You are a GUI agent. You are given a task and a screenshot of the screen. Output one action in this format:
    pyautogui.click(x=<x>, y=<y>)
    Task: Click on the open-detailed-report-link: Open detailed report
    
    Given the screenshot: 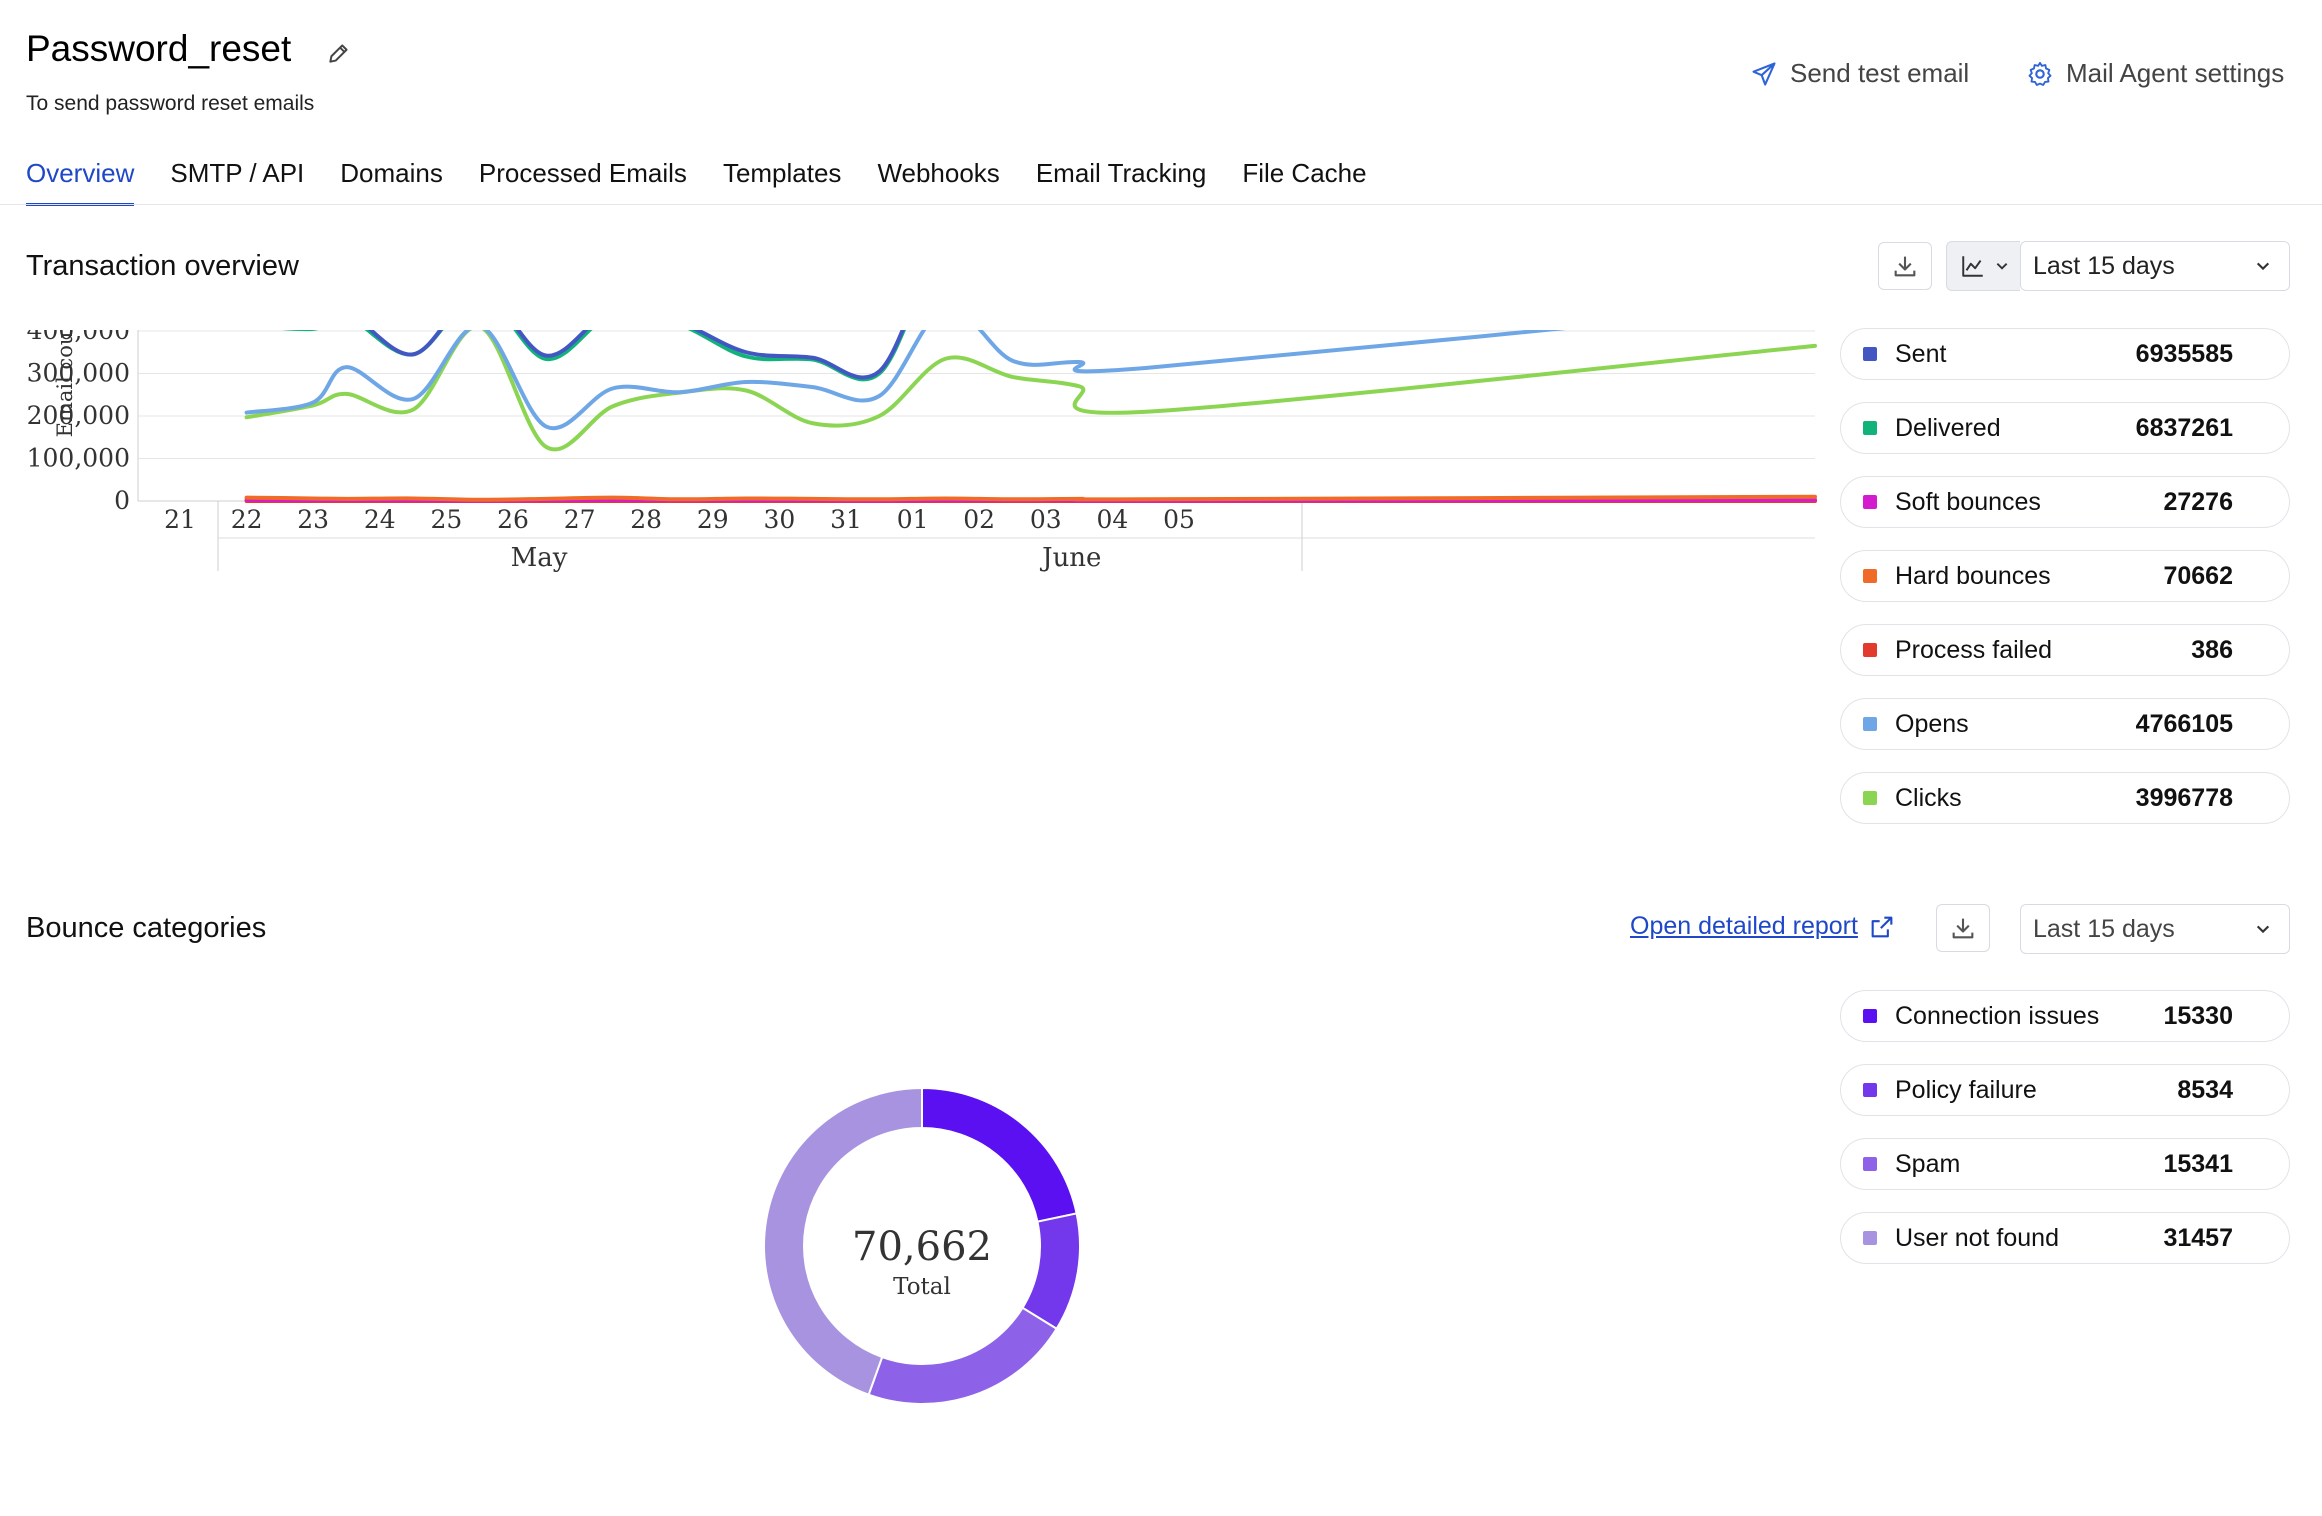 What is the action you would take?
    pyautogui.click(x=1763, y=926)
    